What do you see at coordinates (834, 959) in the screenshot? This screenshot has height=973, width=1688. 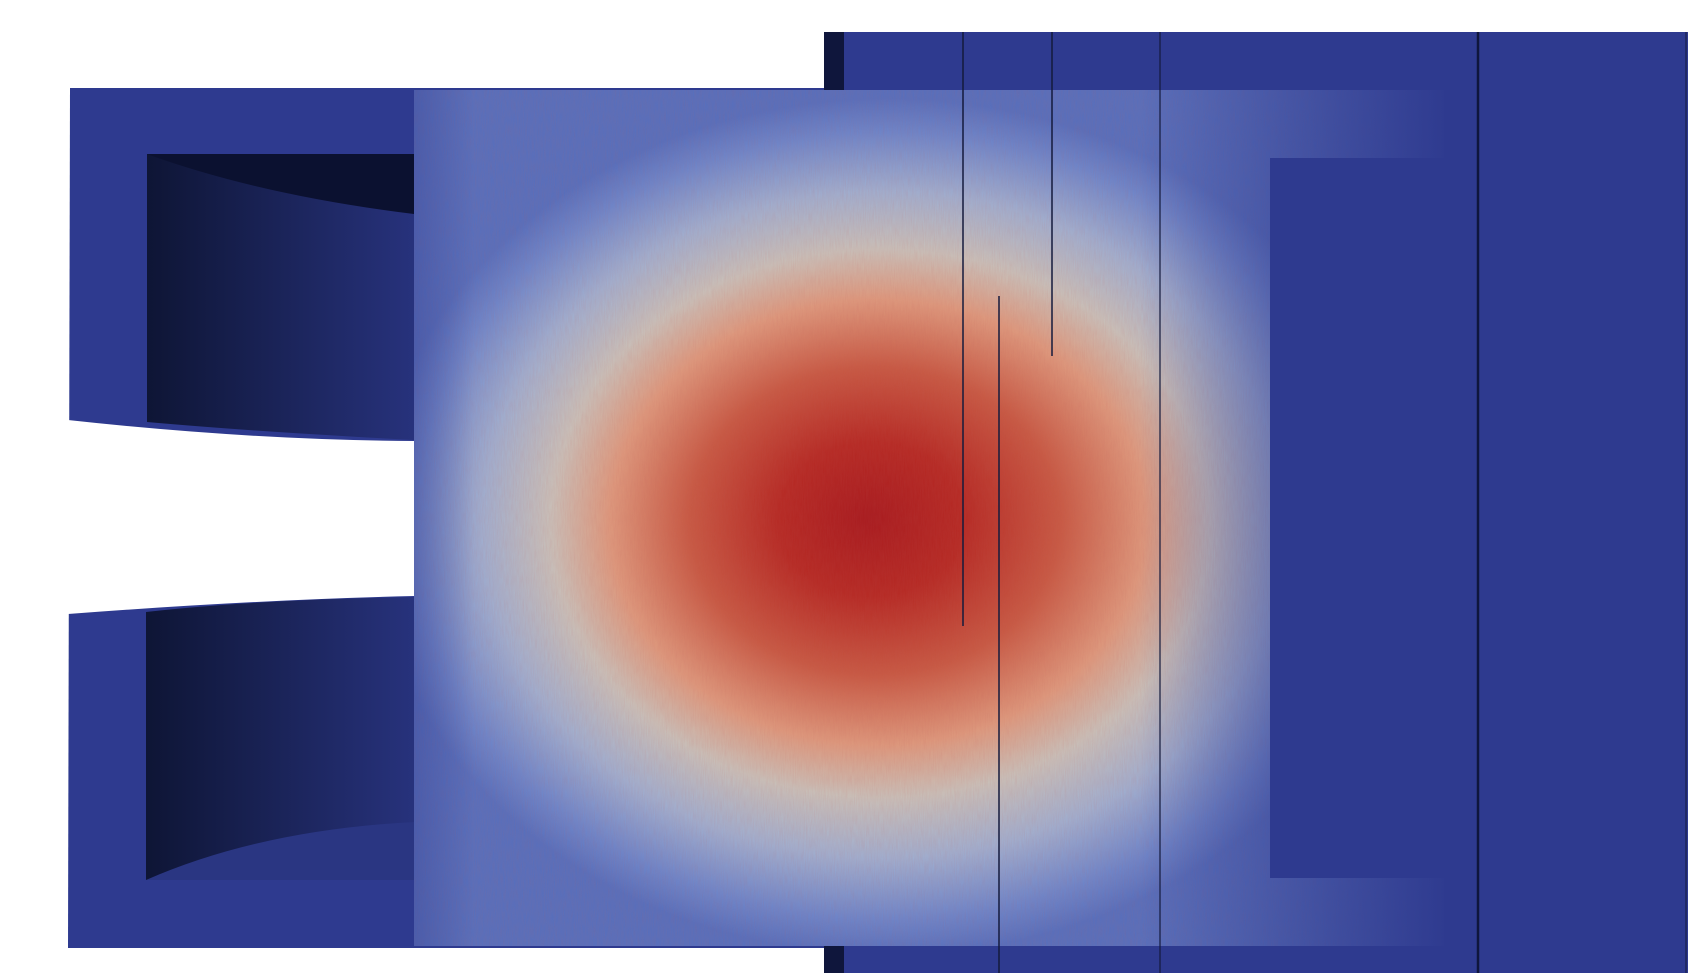 I see `right-bottom-shadow` at bounding box center [834, 959].